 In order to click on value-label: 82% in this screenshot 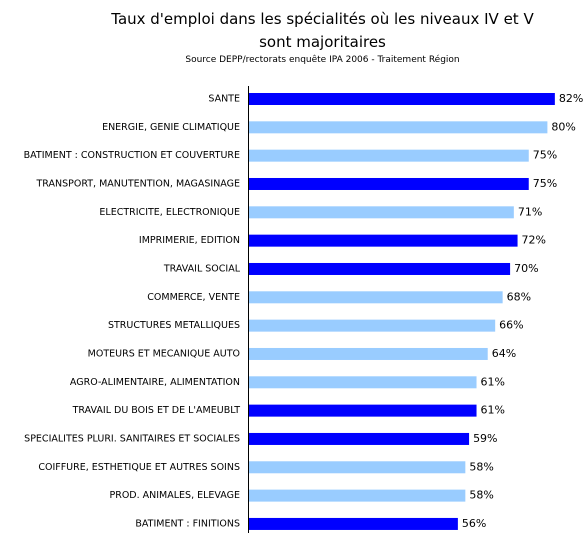, I will do `click(571, 98)`.